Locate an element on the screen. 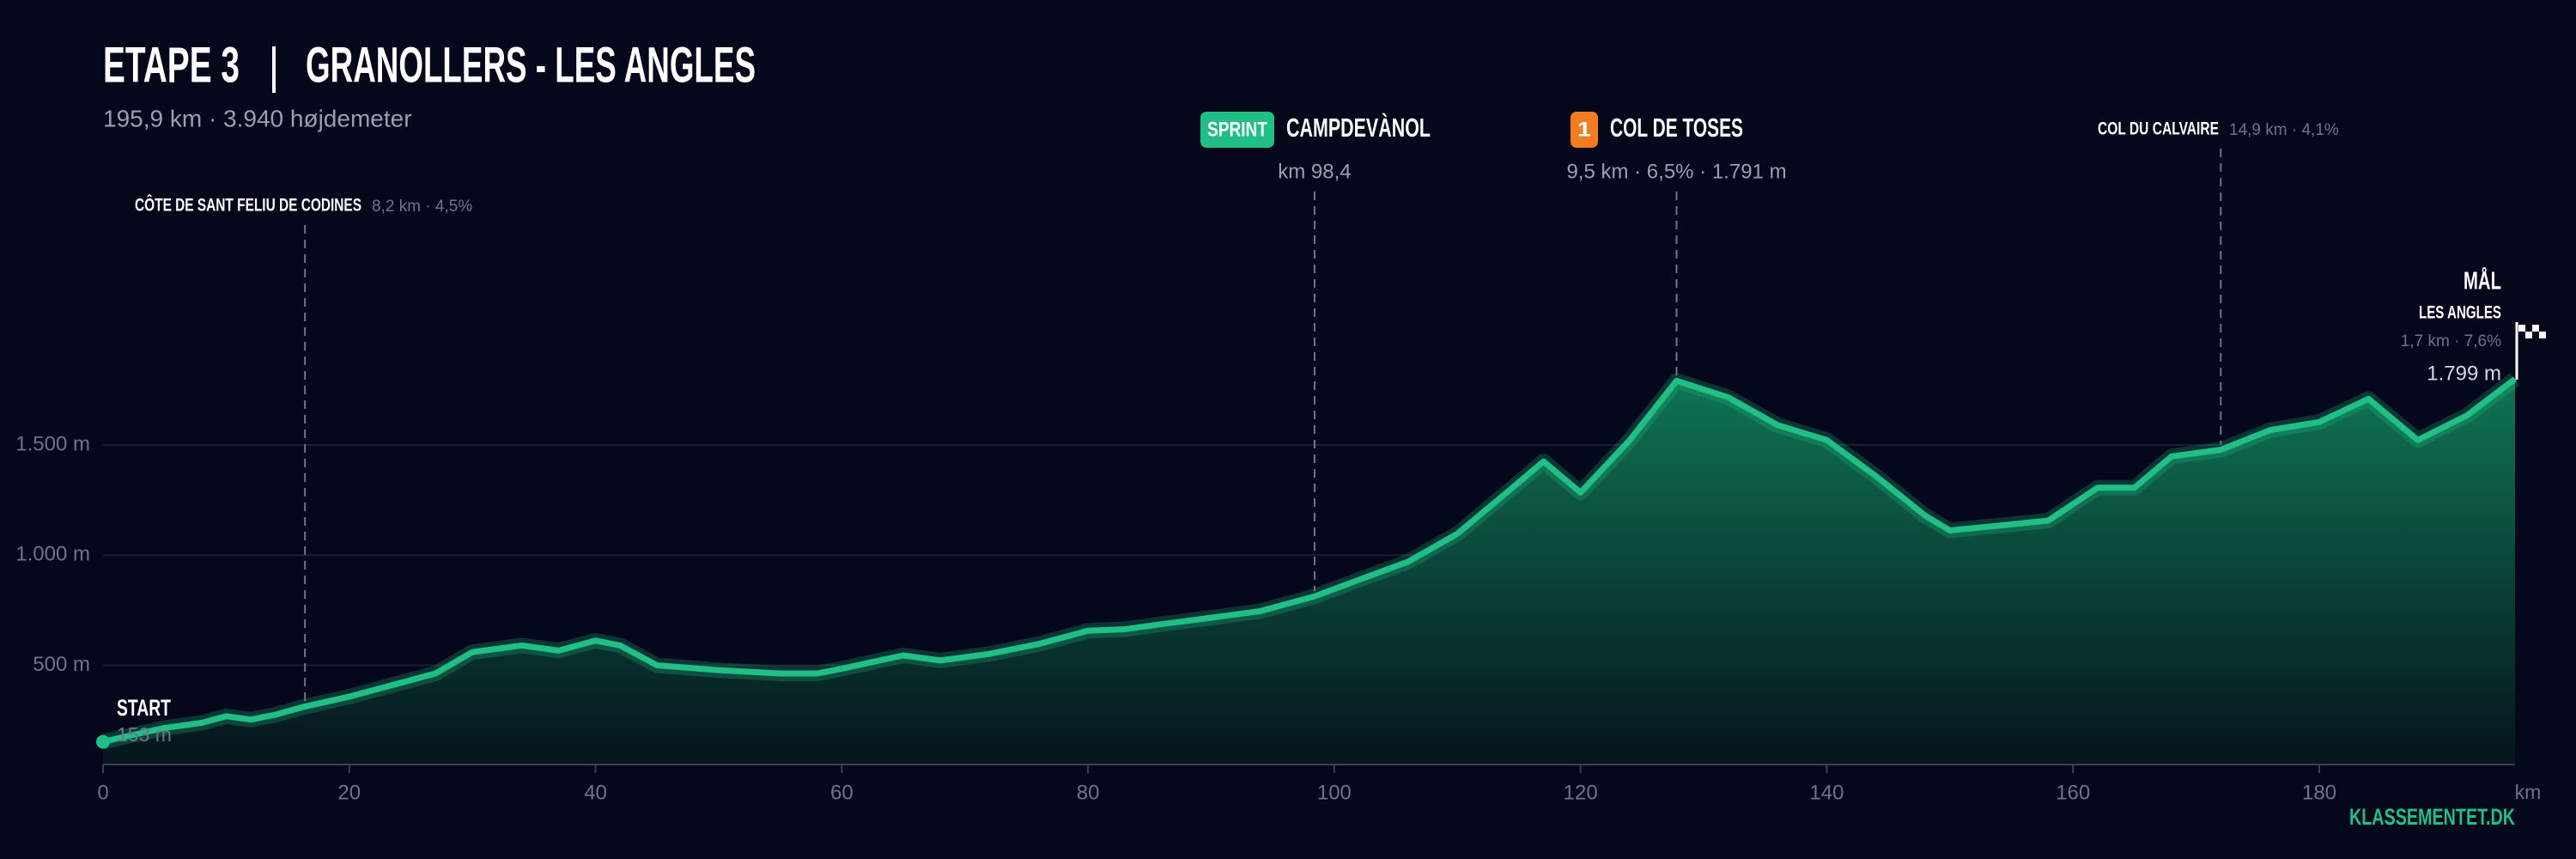 The image size is (2576, 859). finish-label: MÅL is located at coordinates (2482, 281).